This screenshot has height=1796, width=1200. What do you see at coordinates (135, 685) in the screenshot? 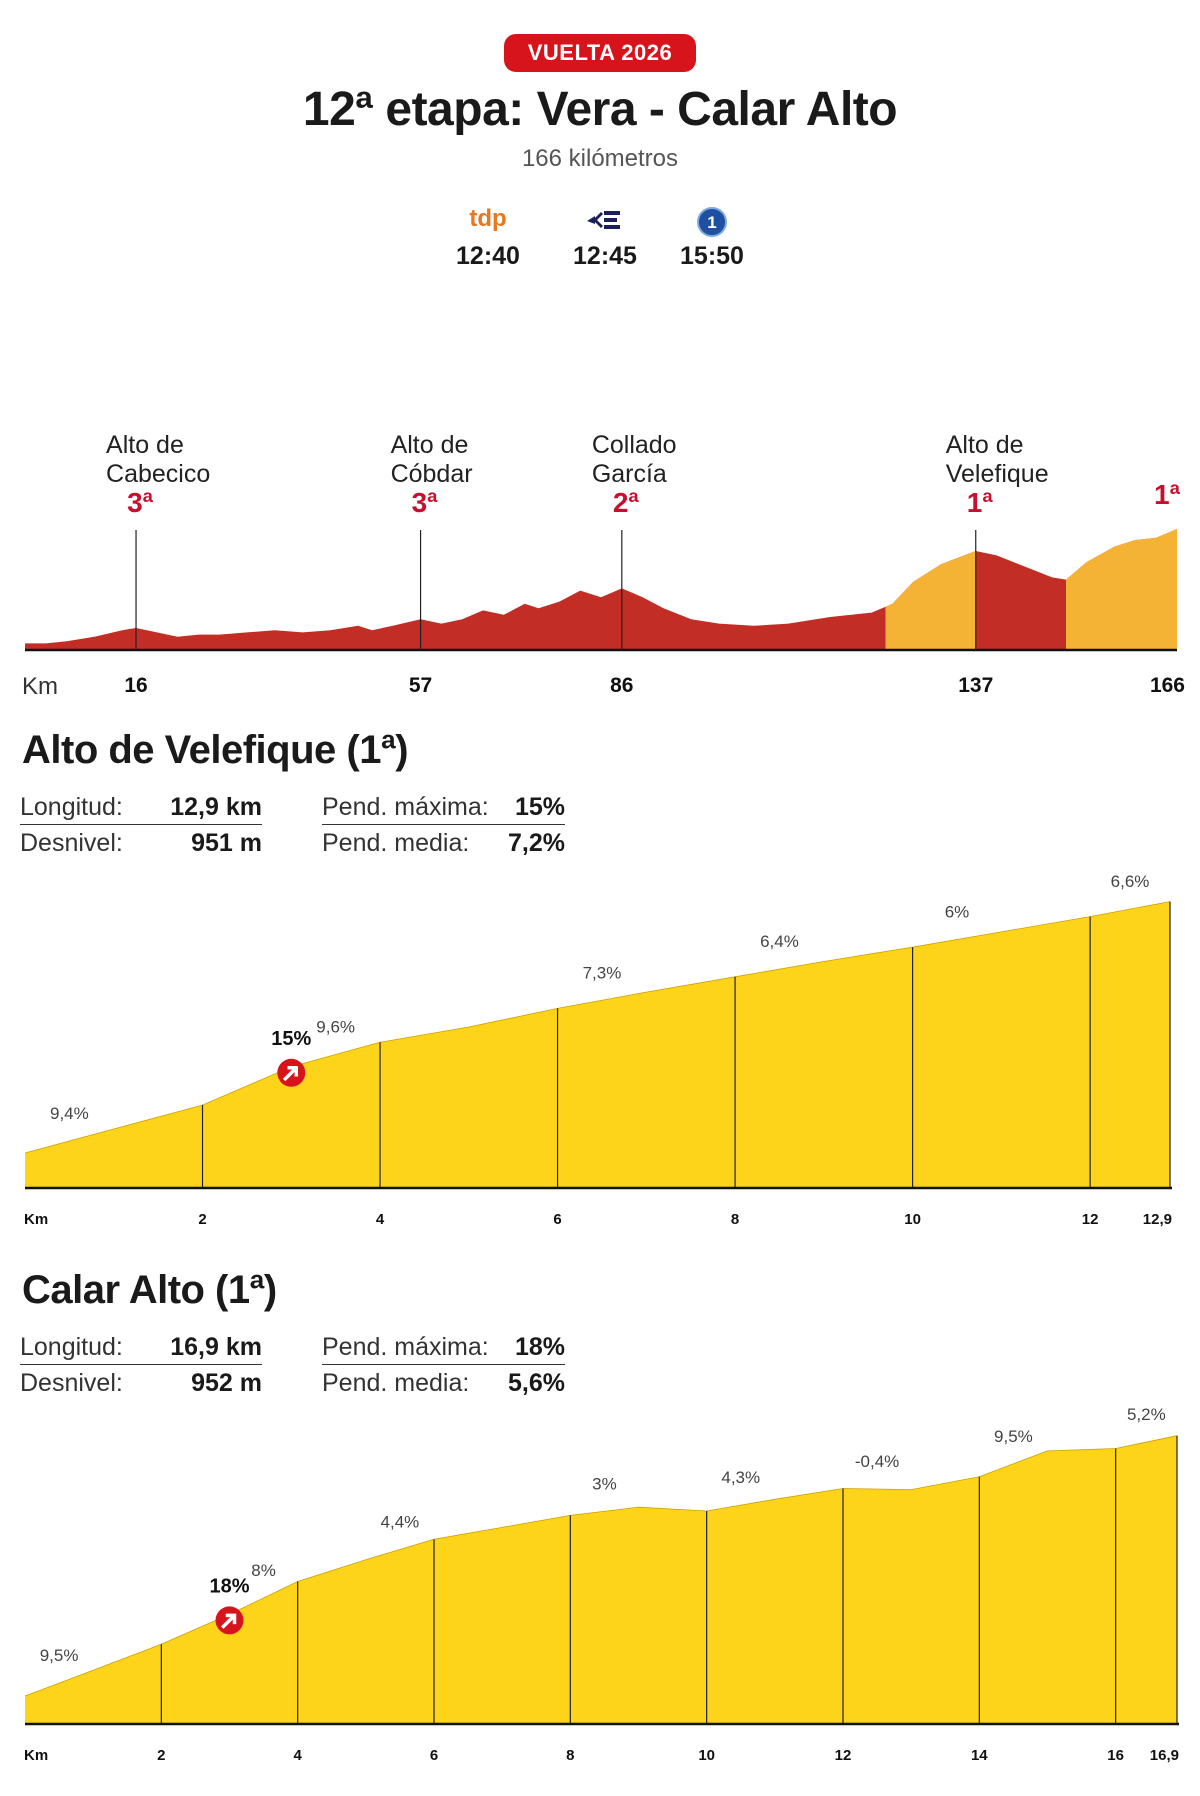
I see `stage-km-tick: 16` at bounding box center [135, 685].